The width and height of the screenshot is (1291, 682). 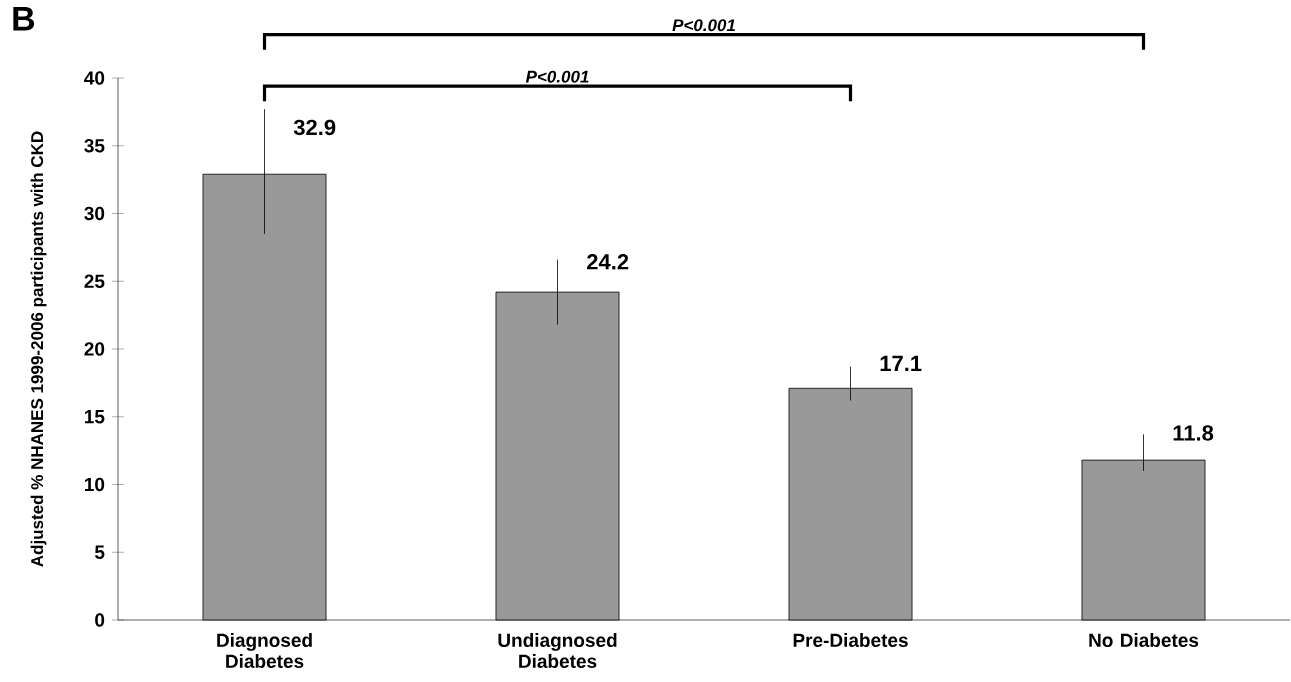 I want to click on y-tick-label: 0, so click(x=100, y=620).